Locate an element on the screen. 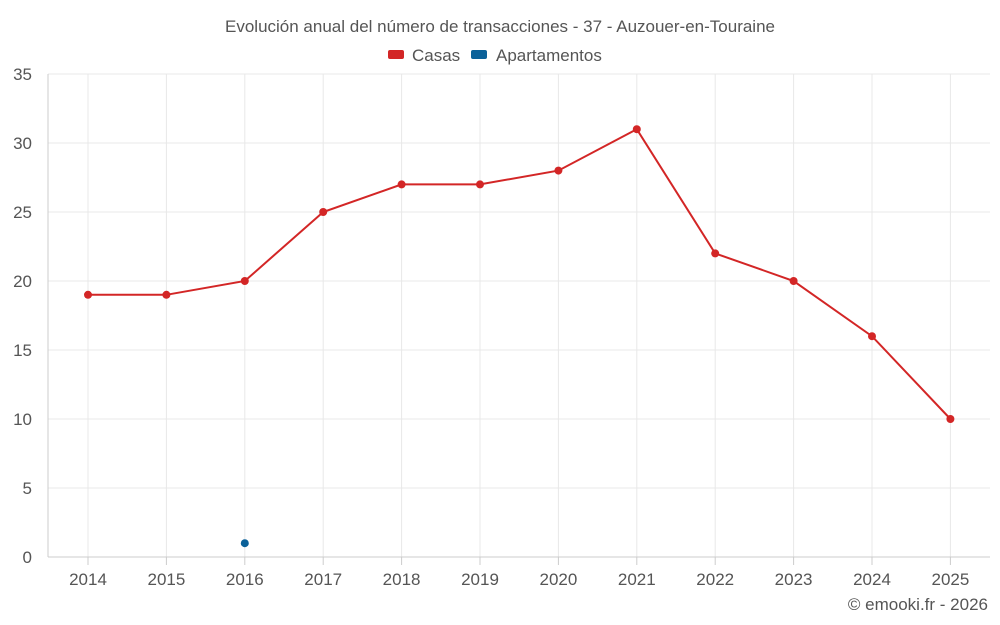 The height and width of the screenshot is (625, 1000). x-tick-label: 2019 is located at coordinates (480, 579).